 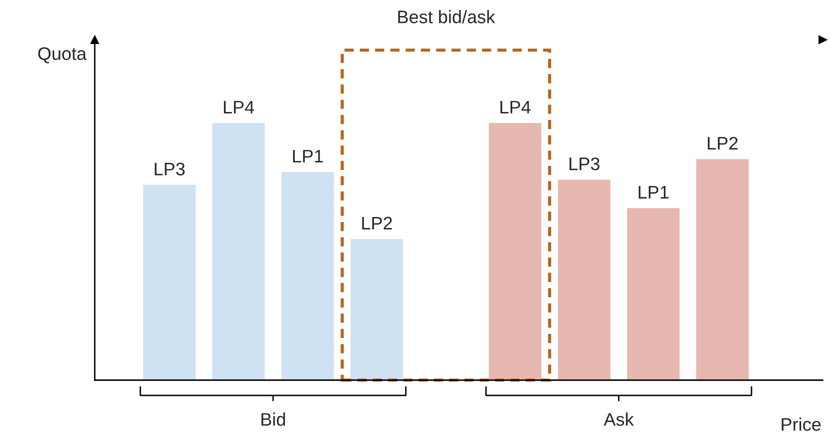 What do you see at coordinates (273, 419) in the screenshot?
I see `series-label: Bid` at bounding box center [273, 419].